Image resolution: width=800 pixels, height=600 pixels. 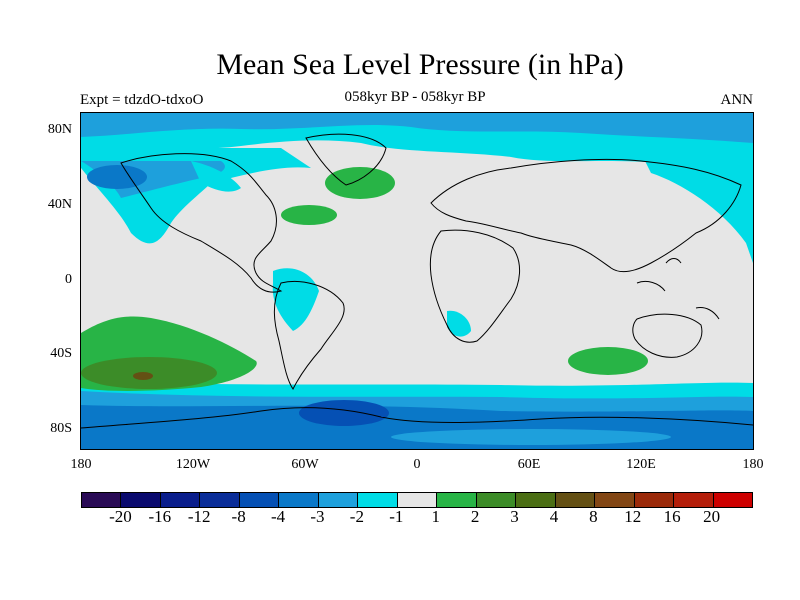 What do you see at coordinates (531, 437) in the screenshot?
I see `south-pole-light-band` at bounding box center [531, 437].